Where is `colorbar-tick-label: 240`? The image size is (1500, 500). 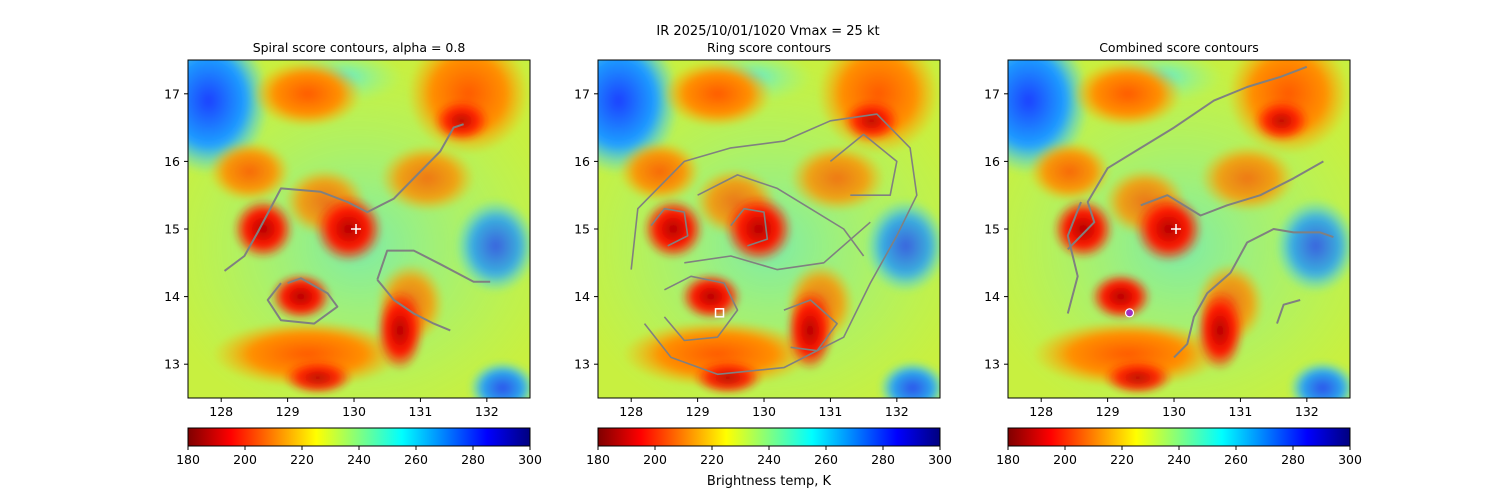
colorbar-tick-label: 240 is located at coordinates (769, 459).